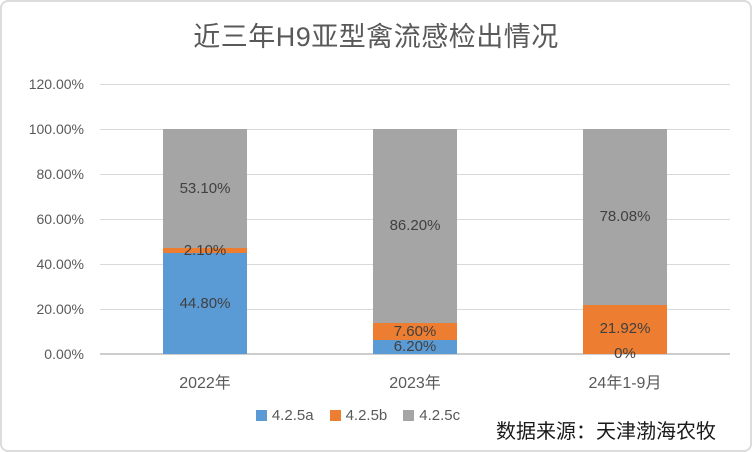  I want to click on chart-title: 近三年H9亚型禽流感检出情况, so click(376, 37).